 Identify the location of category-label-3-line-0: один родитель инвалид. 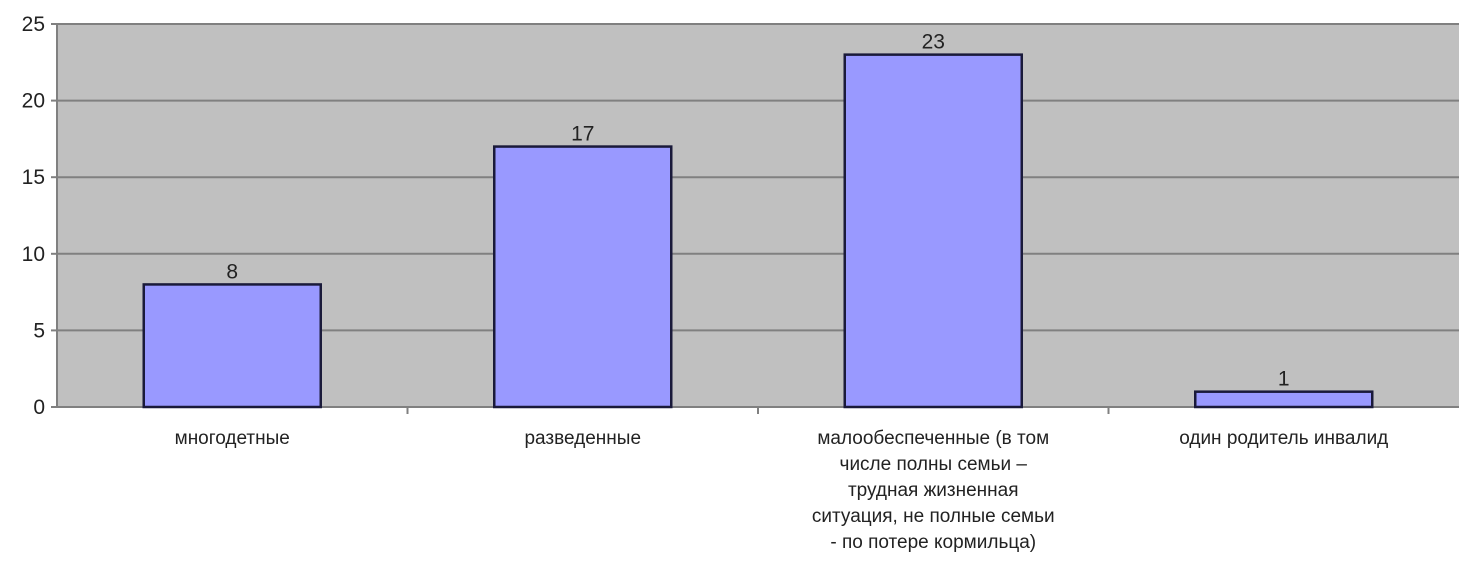
(1283, 438).